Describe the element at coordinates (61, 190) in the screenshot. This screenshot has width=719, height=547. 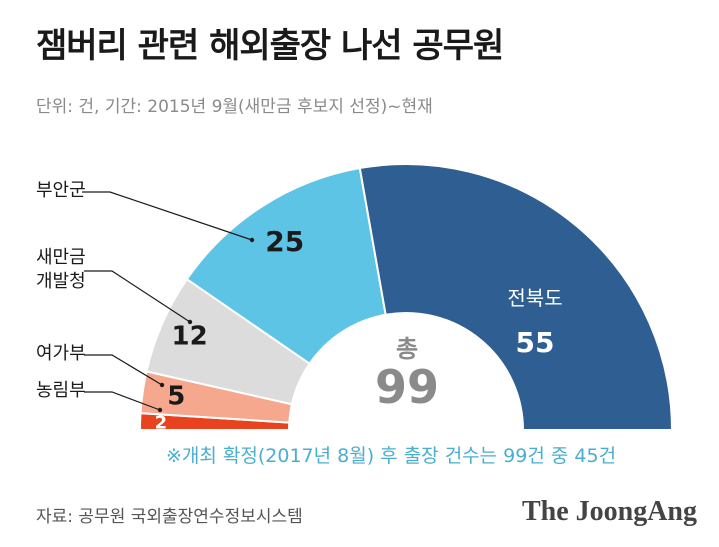
I see `slice-name-label: 부안군` at that location.